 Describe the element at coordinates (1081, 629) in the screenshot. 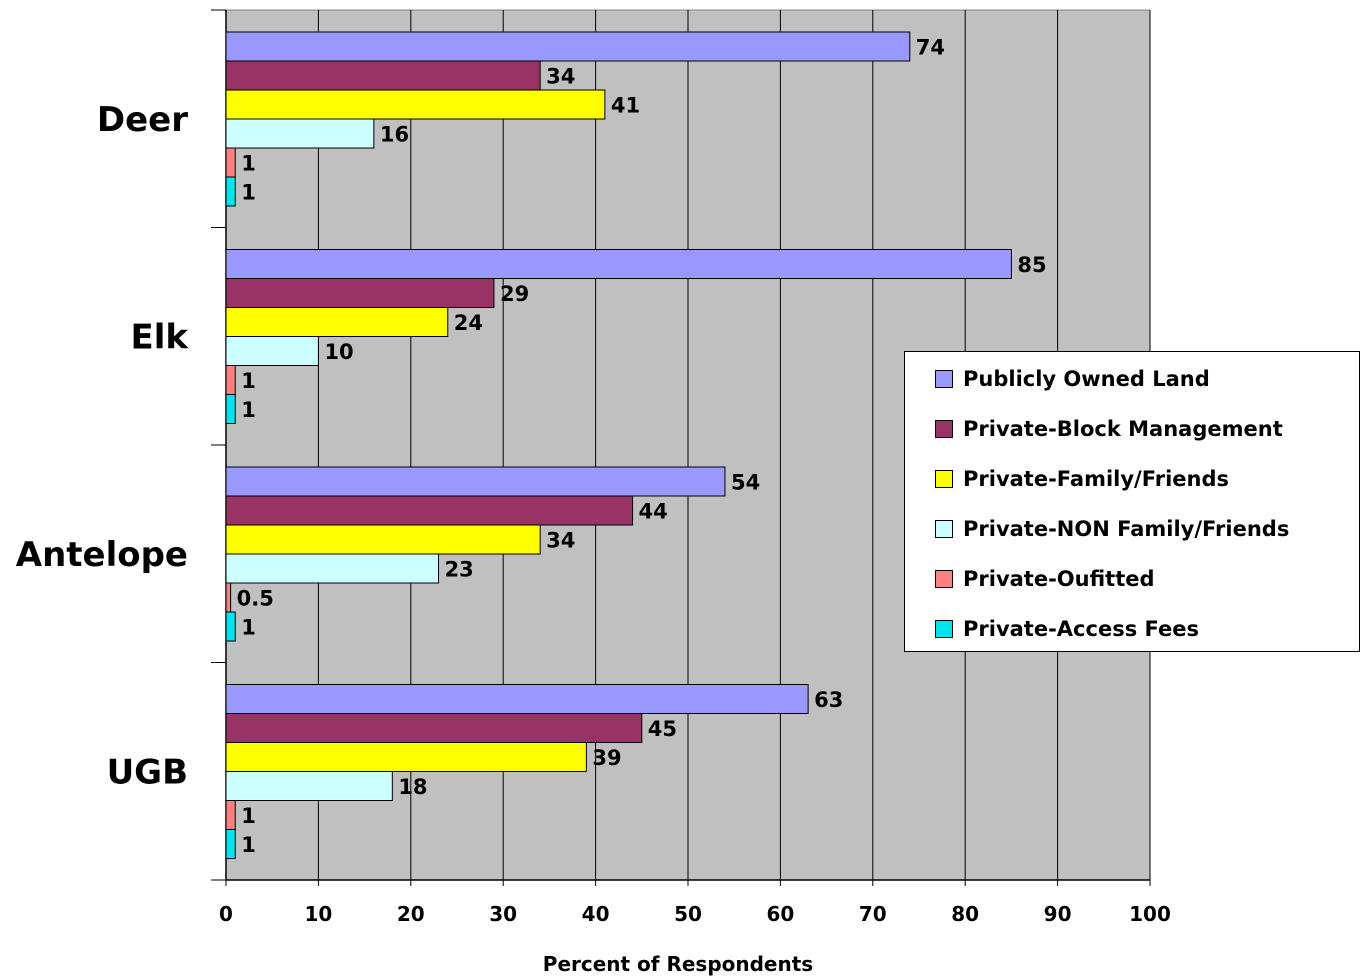

I see `legend-label: Private-Access Fees` at that location.